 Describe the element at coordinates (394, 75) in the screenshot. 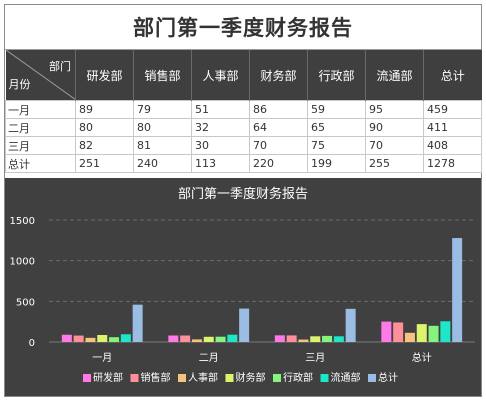

I see `column-header: 流通部` at that location.